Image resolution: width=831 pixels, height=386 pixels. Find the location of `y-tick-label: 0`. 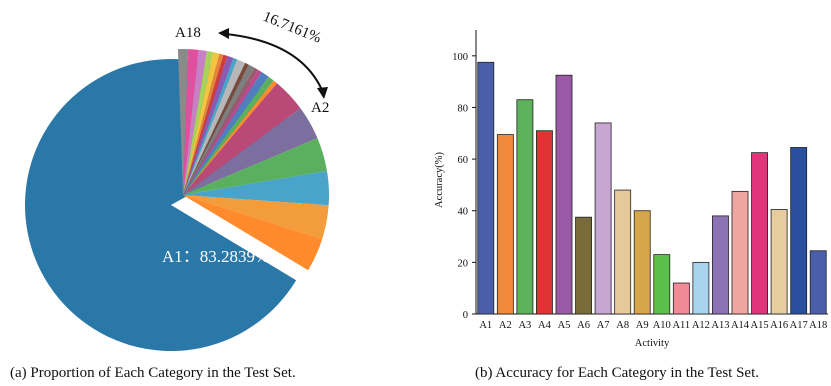

y-tick-label: 0 is located at coordinates (465, 315).